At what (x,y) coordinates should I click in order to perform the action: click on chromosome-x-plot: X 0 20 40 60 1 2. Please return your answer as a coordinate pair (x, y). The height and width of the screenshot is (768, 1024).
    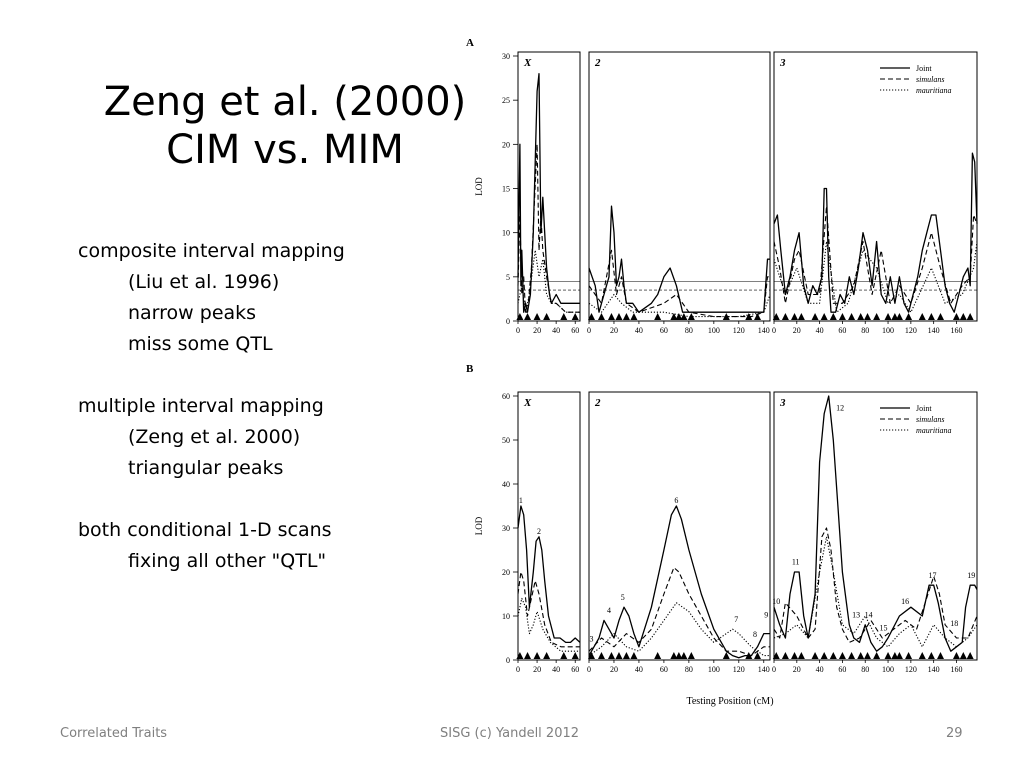
    Looking at the image, I should click on (548, 532).